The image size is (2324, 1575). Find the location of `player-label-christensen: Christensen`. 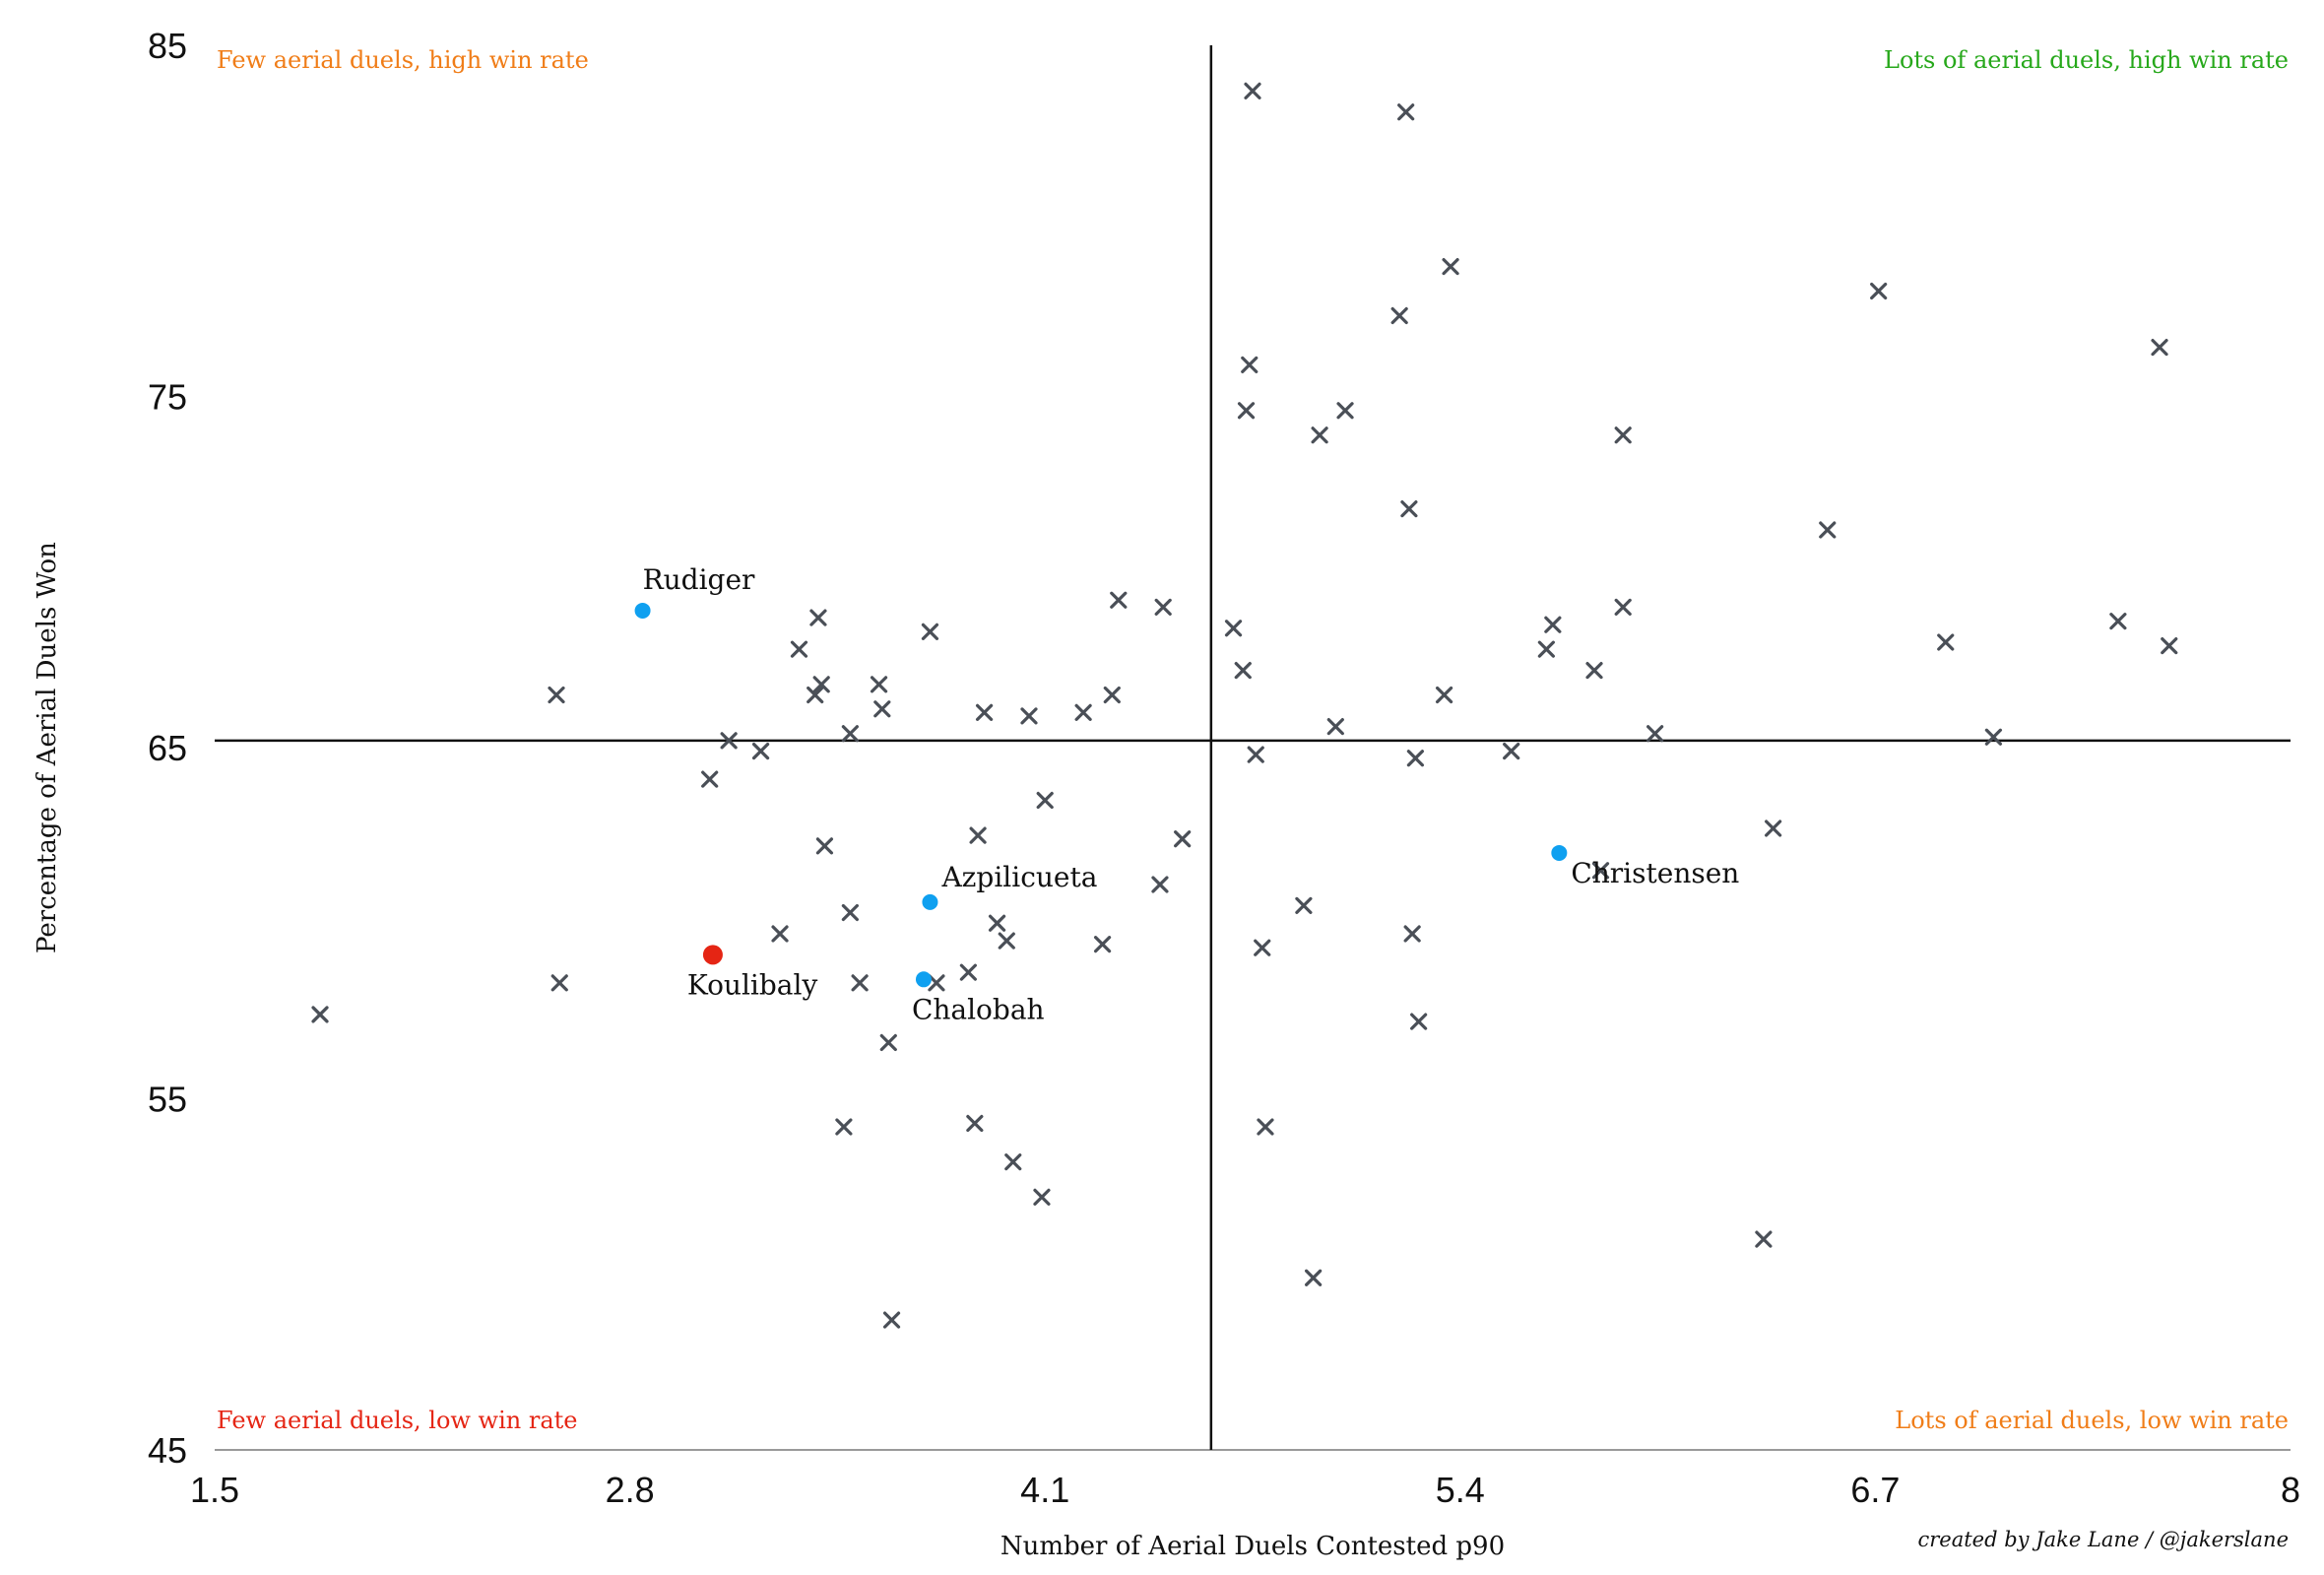

player-label-christensen: Christensen is located at coordinates (1655, 873).